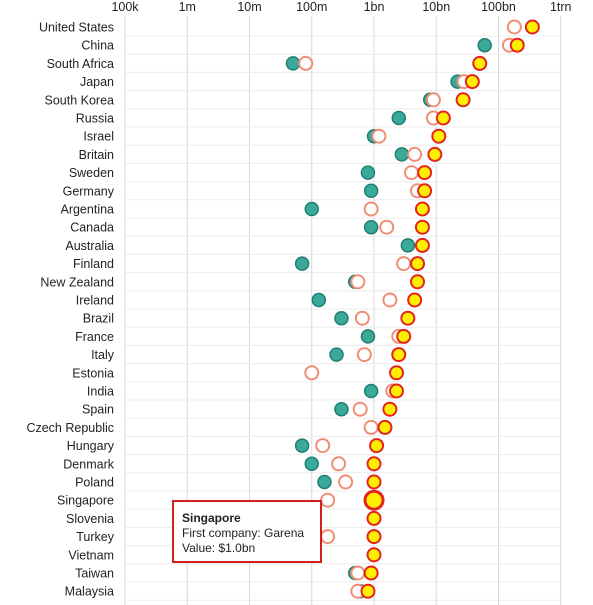  I want to click on category-label: Vietnam, so click(91, 555).